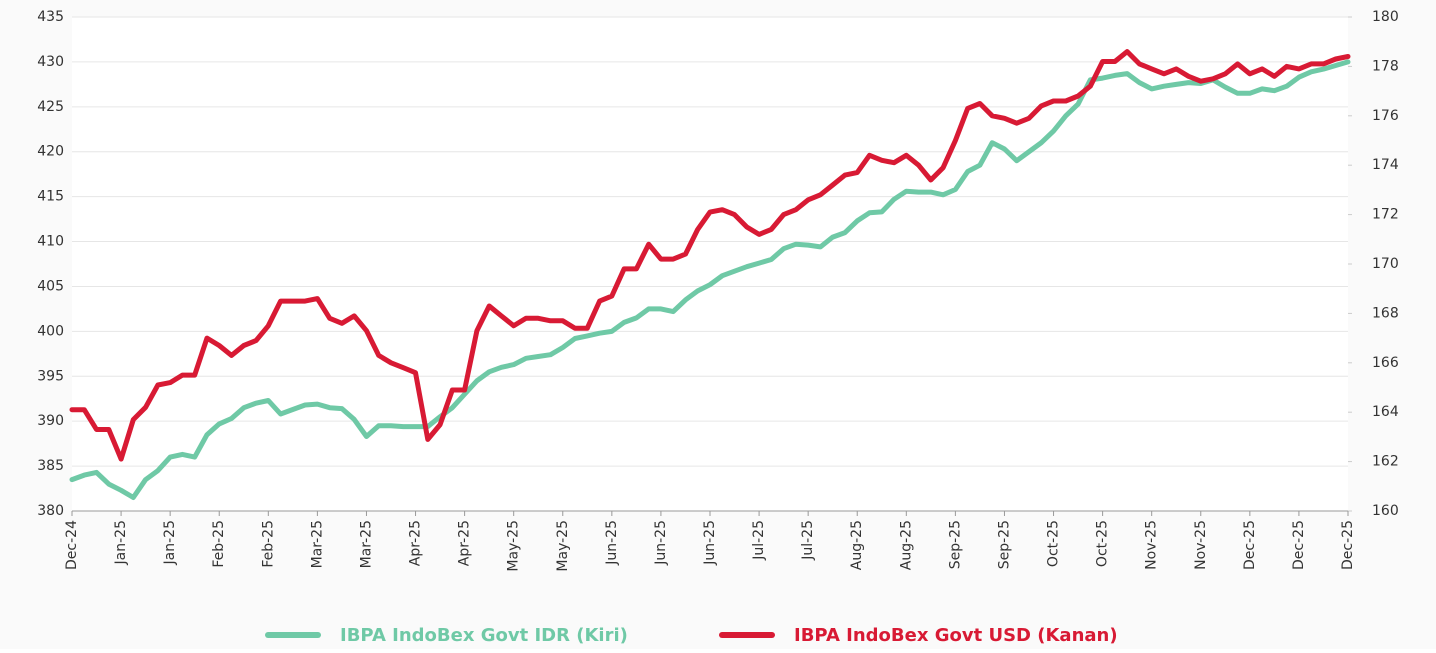 Image resolution: width=1436 pixels, height=653 pixels. I want to click on y-tick-label: 435, so click(50, 17).